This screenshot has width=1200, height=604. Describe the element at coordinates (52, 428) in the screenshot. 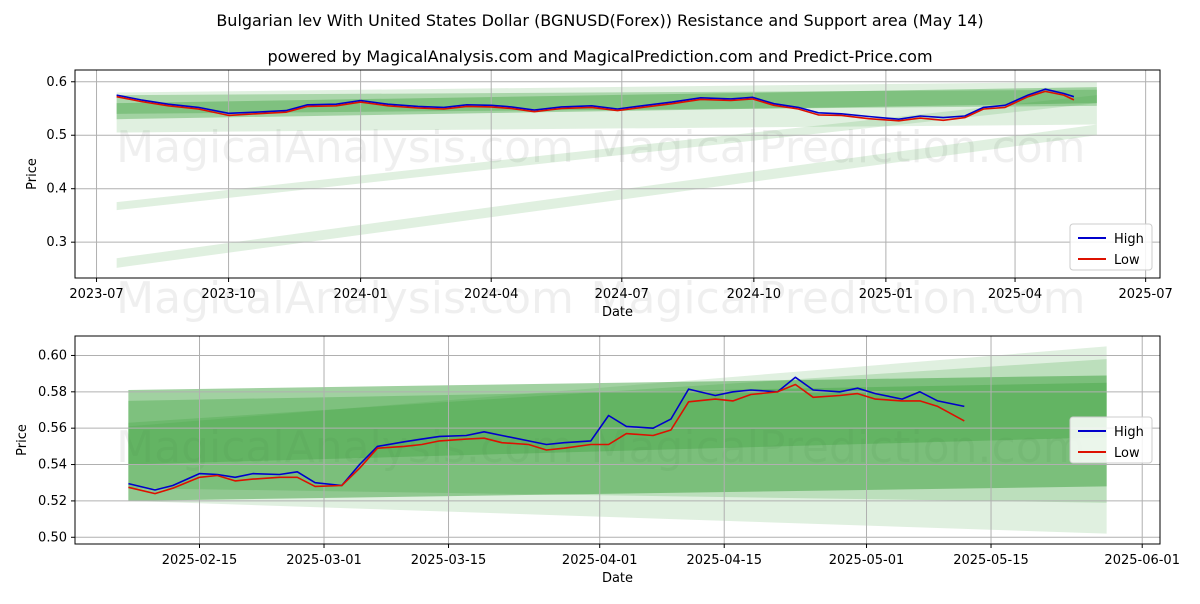

I see `y-tick-label: 0.56` at that location.